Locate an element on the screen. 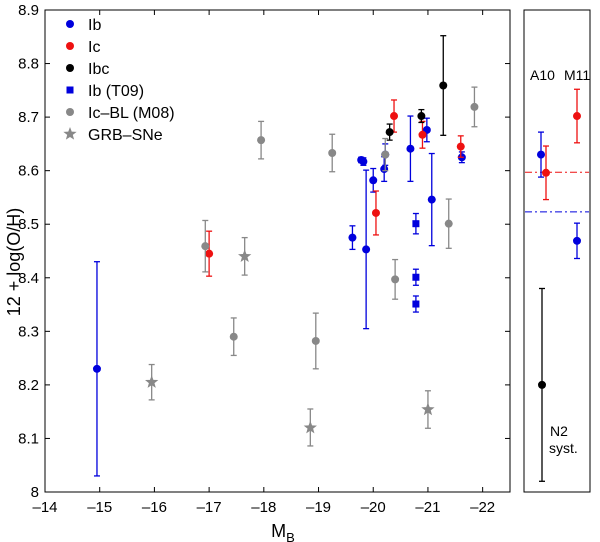 The image size is (600, 542). legend-label: Ib (T09) is located at coordinates (116, 91).